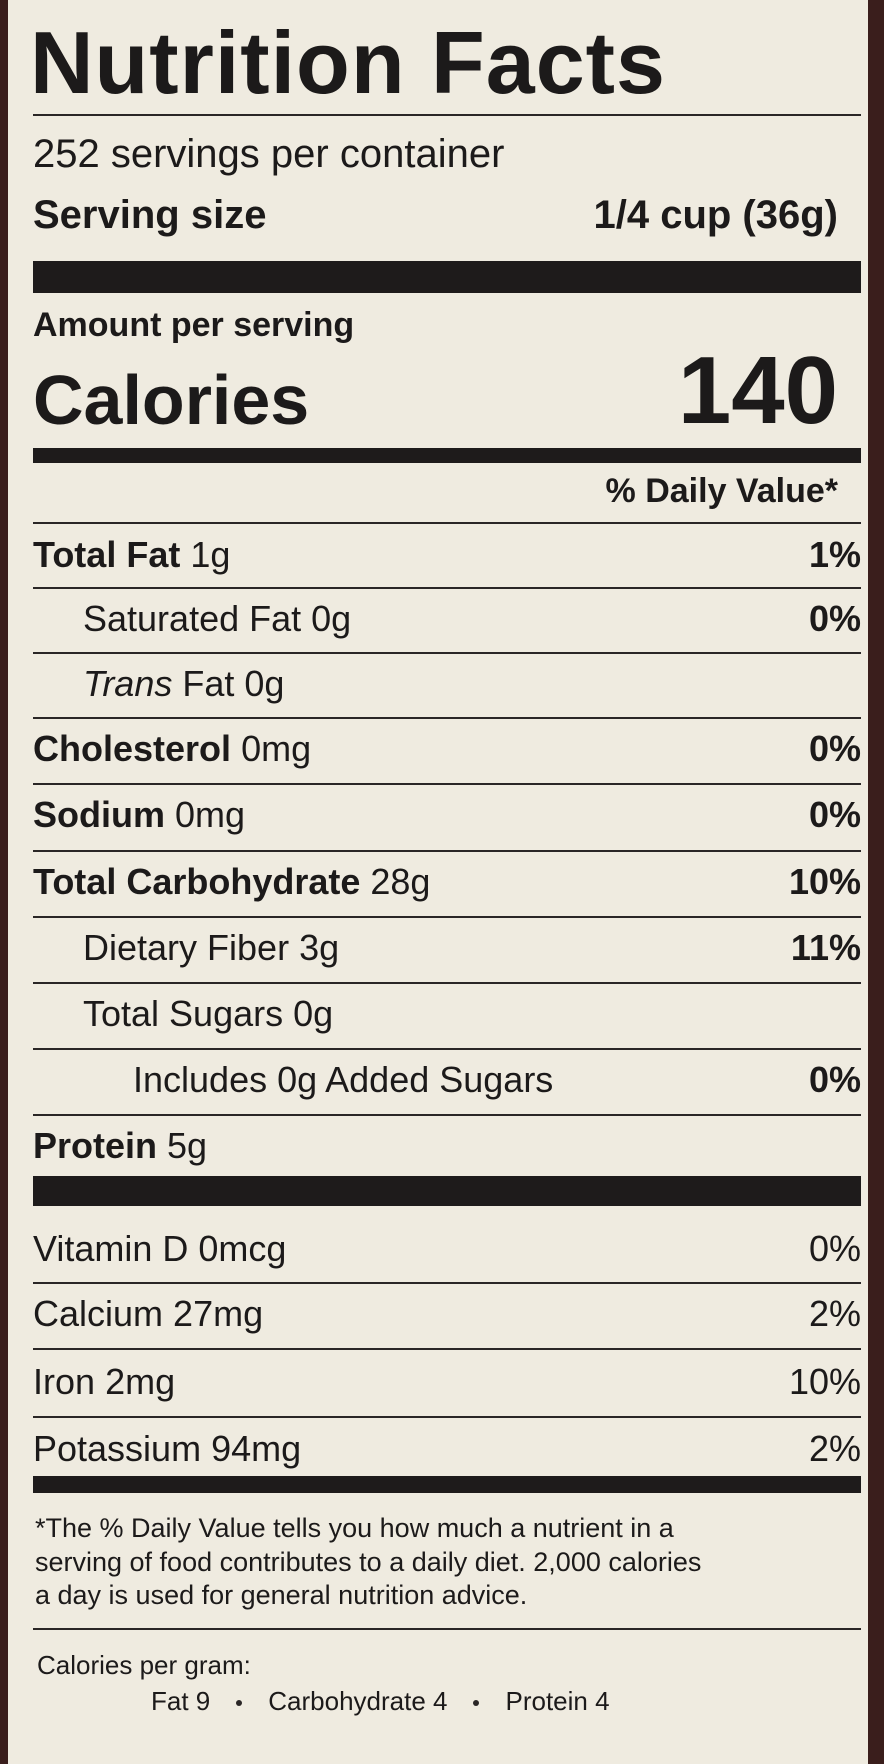 The image size is (884, 1764). I want to click on amount-per-serving: Amount per serving, so click(194, 325).